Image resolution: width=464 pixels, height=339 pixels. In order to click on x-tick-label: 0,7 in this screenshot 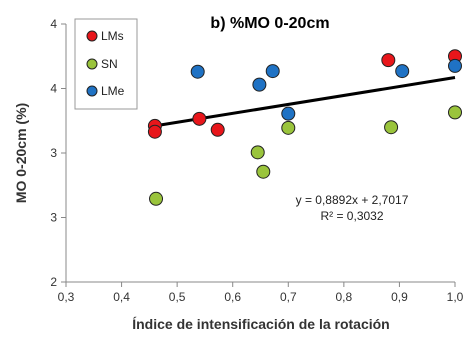, I will do `click(288, 297)`.